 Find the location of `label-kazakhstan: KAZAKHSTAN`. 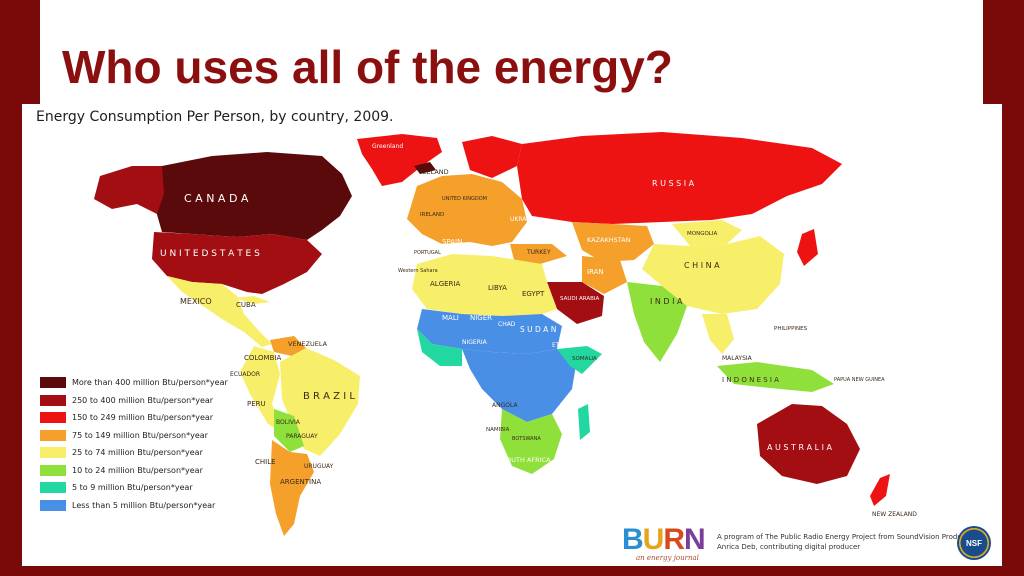

label-kazakhstan: KAZAKHSTAN is located at coordinates (609, 240).